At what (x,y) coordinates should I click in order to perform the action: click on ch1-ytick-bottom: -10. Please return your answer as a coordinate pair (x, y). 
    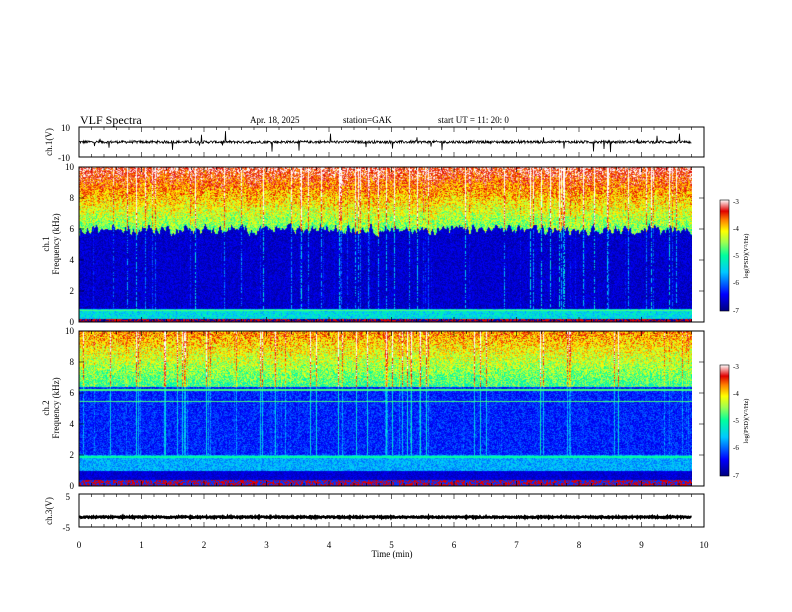
    Looking at the image, I should click on (64, 158).